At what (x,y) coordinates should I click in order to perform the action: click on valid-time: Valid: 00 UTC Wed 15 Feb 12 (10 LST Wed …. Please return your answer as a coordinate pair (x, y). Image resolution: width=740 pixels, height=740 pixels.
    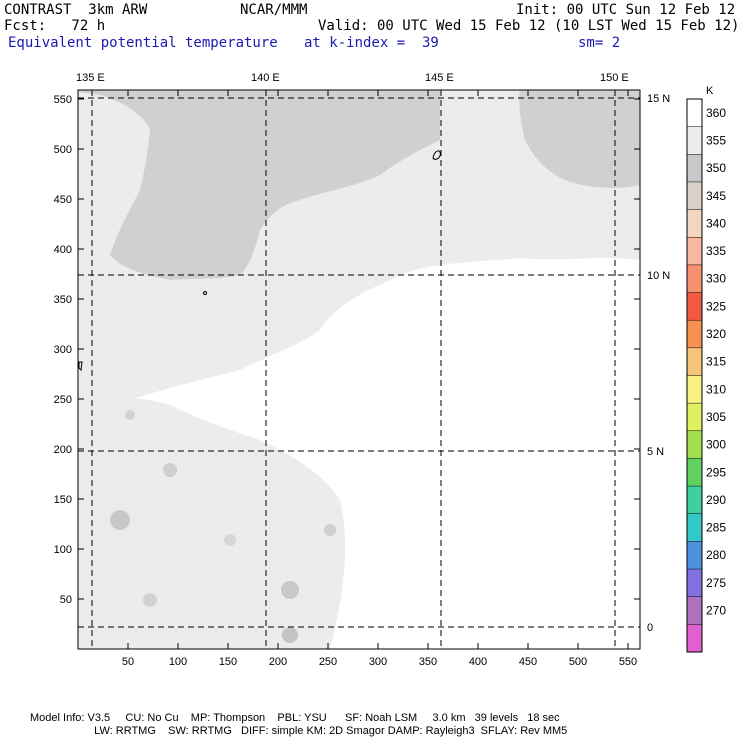
    Looking at the image, I should click on (529, 26).